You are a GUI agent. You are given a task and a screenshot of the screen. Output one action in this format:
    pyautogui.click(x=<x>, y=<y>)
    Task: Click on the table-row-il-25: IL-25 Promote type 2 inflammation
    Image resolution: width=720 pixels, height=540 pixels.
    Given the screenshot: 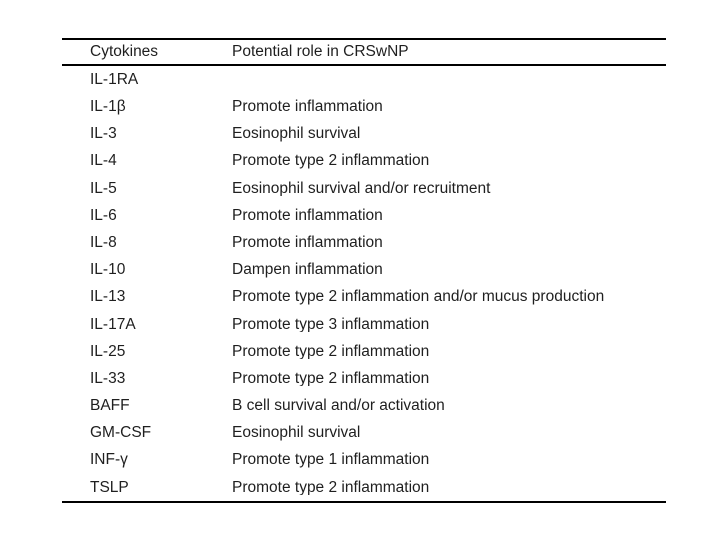 What is the action you would take?
    pyautogui.click(x=364, y=351)
    